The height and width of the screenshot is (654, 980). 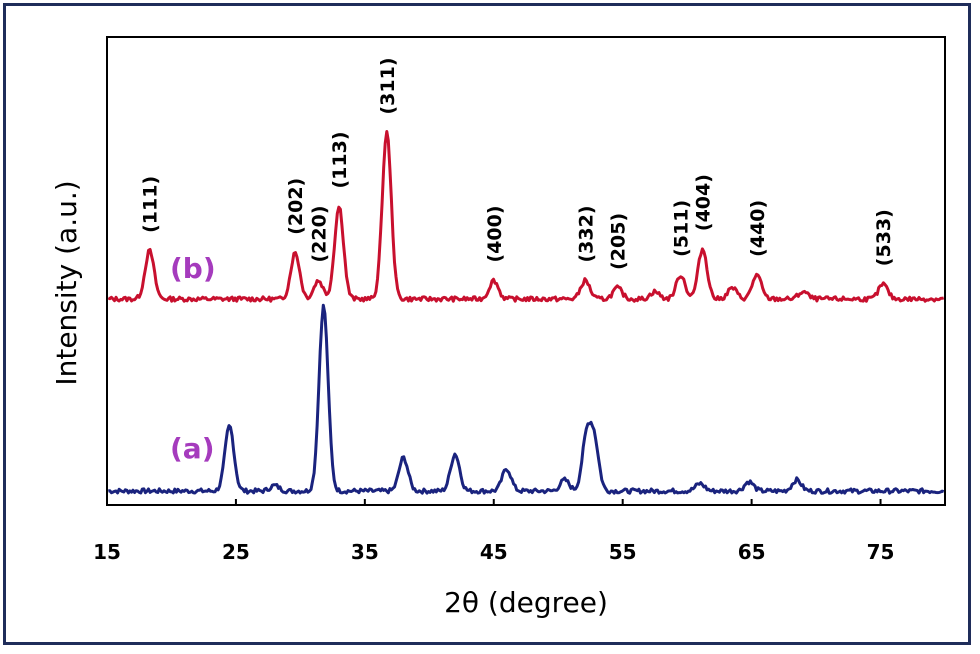 I want to click on x-tick-label: 45, so click(x=494, y=552).